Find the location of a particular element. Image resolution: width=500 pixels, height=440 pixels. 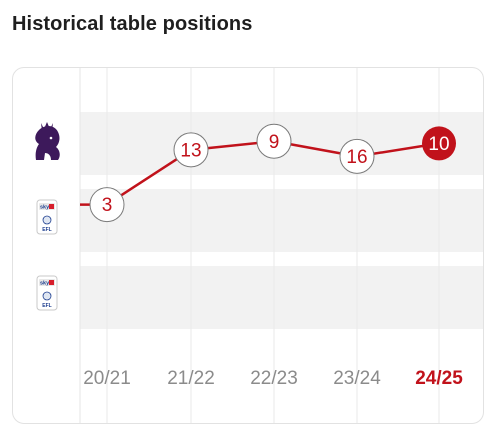

data-point-24/25: 10 is located at coordinates (439, 143).